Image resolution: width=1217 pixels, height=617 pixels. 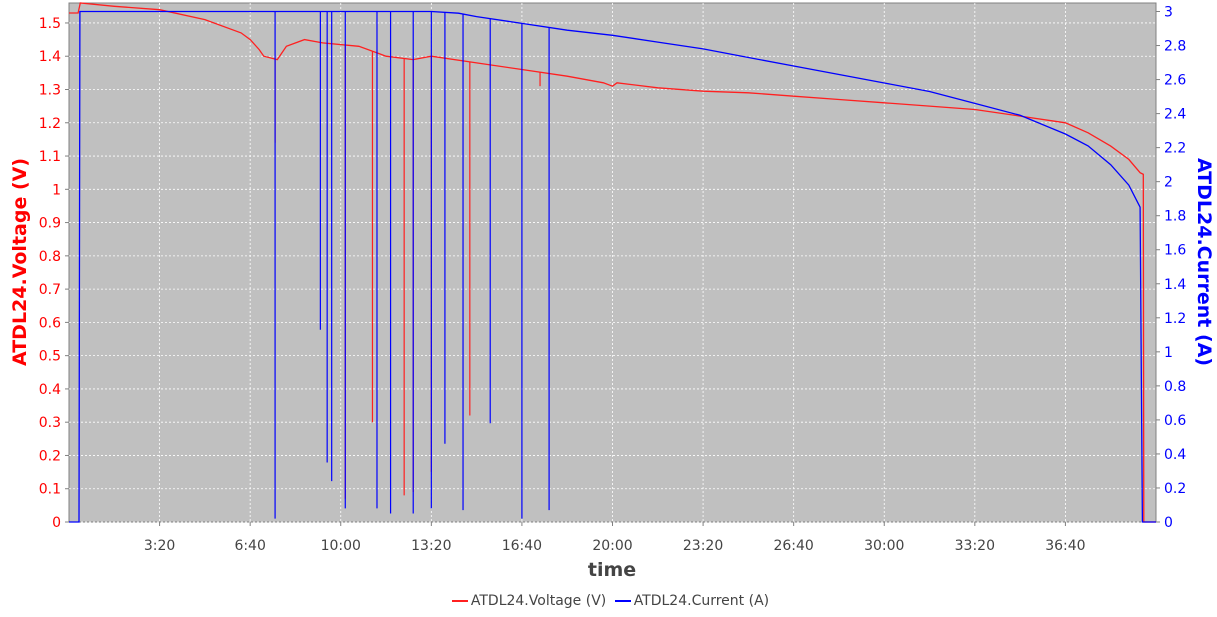 I want to click on left-tick-label: 0.9, so click(x=50, y=224).